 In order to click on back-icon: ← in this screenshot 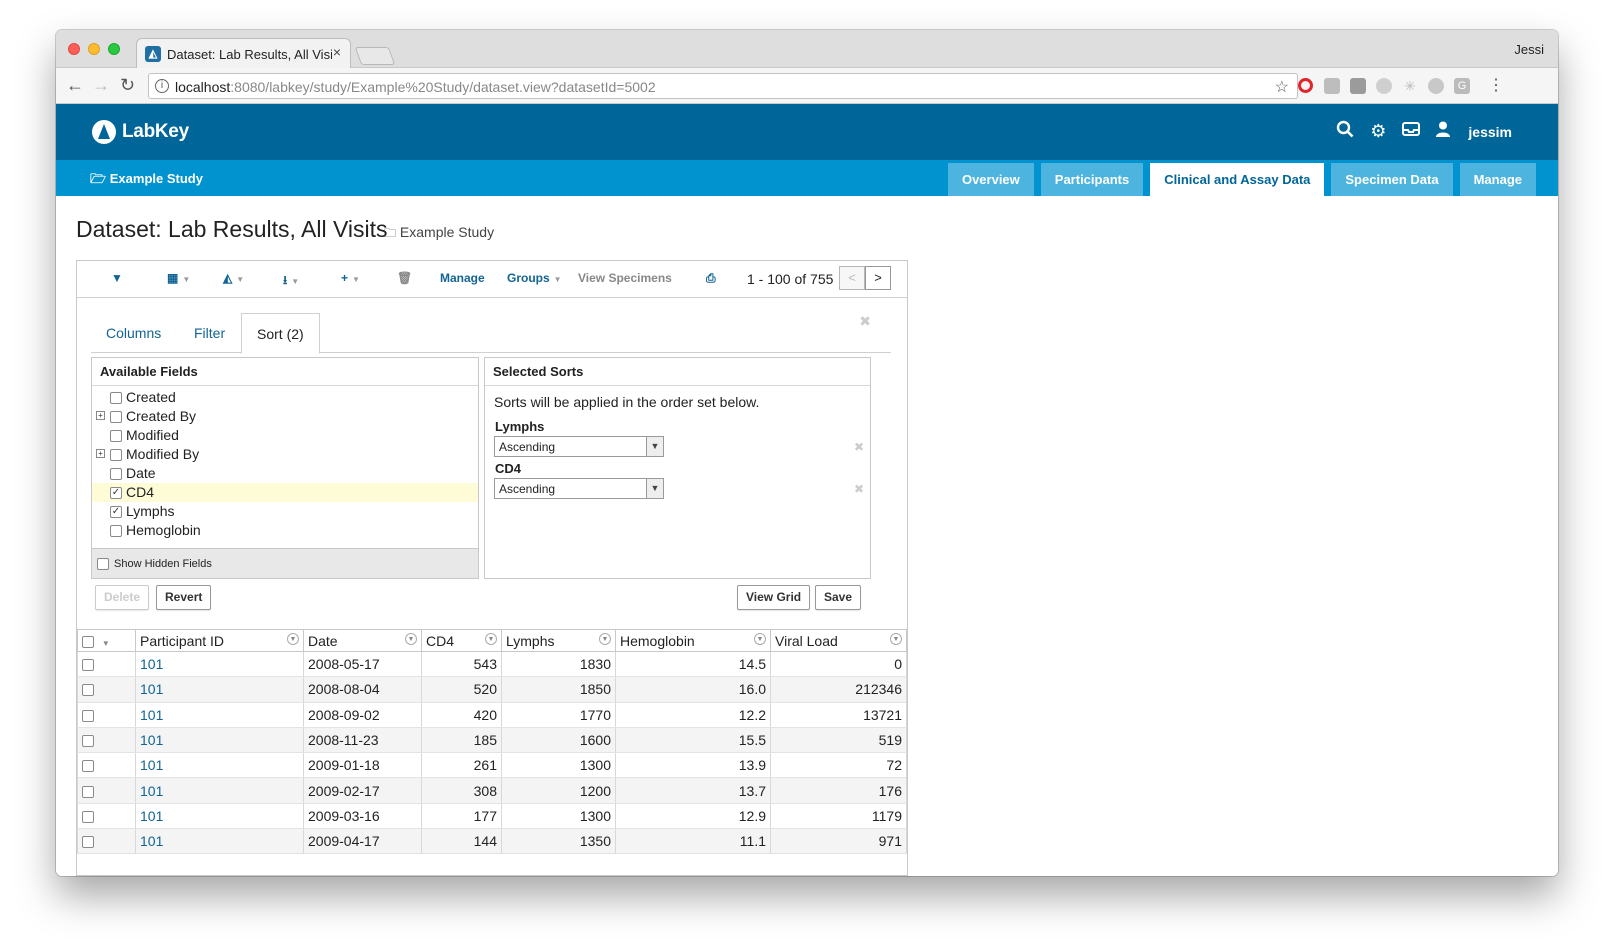, I will do `click(75, 85)`.